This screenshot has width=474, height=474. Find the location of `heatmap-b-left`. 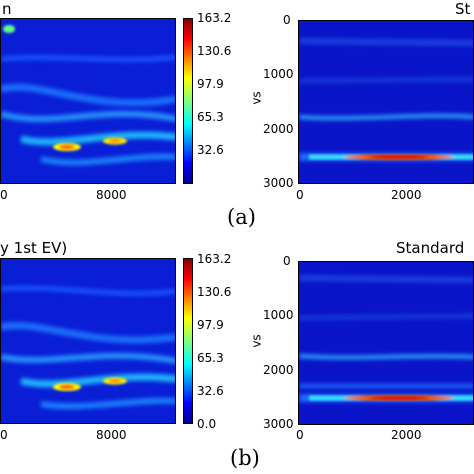

heatmap-b-left is located at coordinates (88, 341).